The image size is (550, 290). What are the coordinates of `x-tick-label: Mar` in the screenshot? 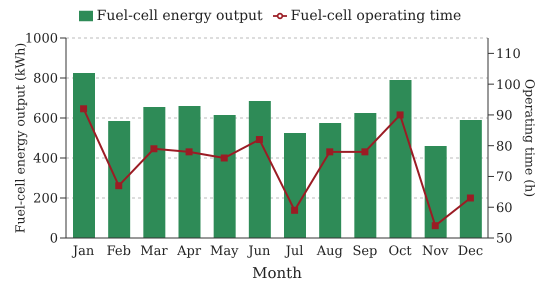 It's located at (154, 252).